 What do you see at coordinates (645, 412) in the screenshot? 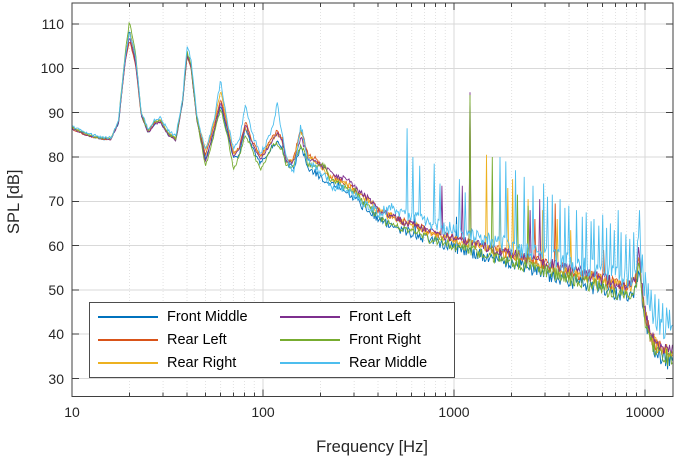
I see `x-tick-label-10000: 10000` at bounding box center [645, 412].